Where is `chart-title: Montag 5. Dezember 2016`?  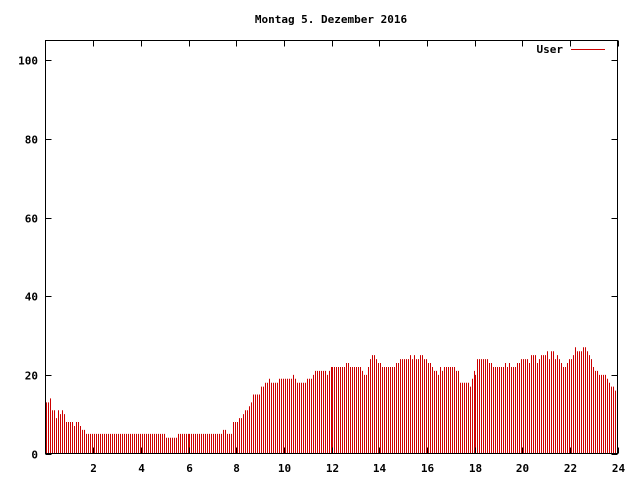
chart-title: Montag 5. Dezember 2016 is located at coordinates (331, 19).